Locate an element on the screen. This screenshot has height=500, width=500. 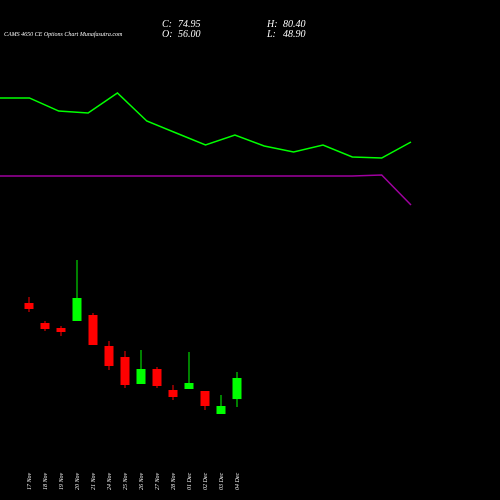
x-tick-label: 02 Dec is located at coordinates (206, 481).